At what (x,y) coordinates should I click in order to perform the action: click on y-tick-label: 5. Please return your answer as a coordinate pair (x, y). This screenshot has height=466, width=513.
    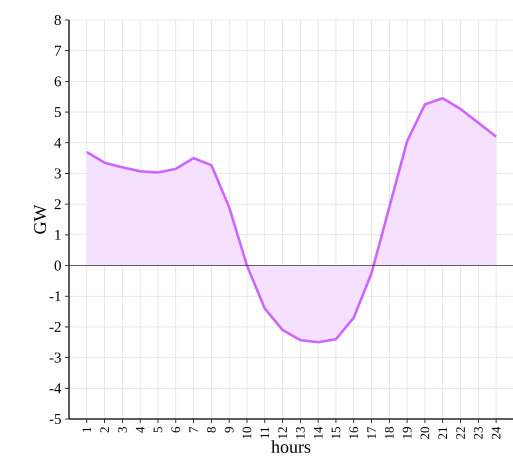
    Looking at the image, I should click on (57, 112).